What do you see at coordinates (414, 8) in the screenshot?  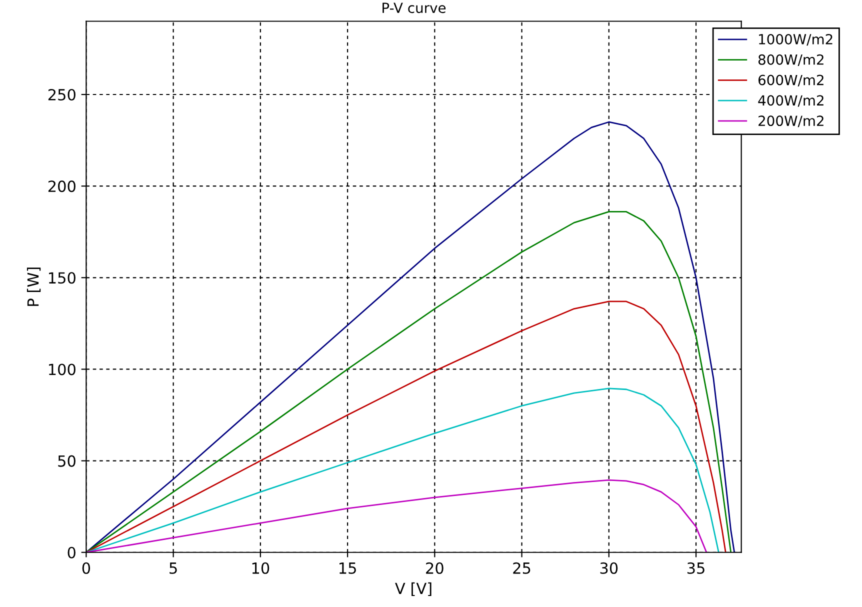 I see `chart-title: P-V curve` at bounding box center [414, 8].